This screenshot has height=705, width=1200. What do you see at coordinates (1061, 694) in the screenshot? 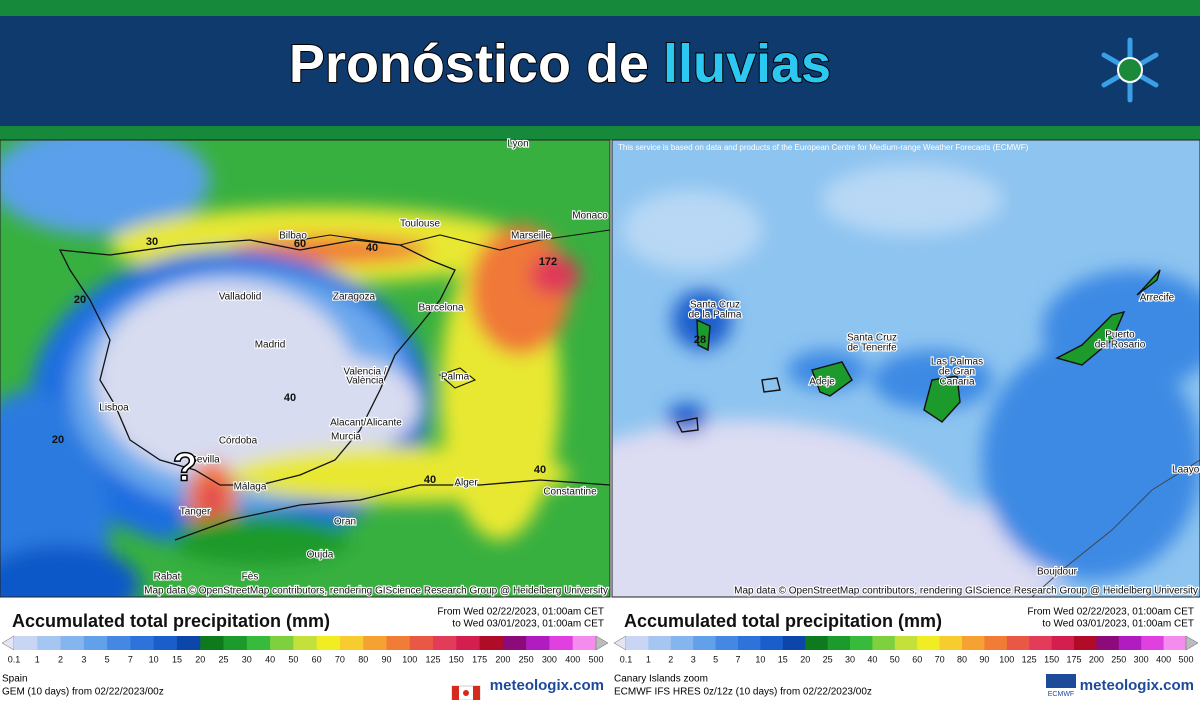
I see `logo-text: ECMWF` at bounding box center [1061, 694].